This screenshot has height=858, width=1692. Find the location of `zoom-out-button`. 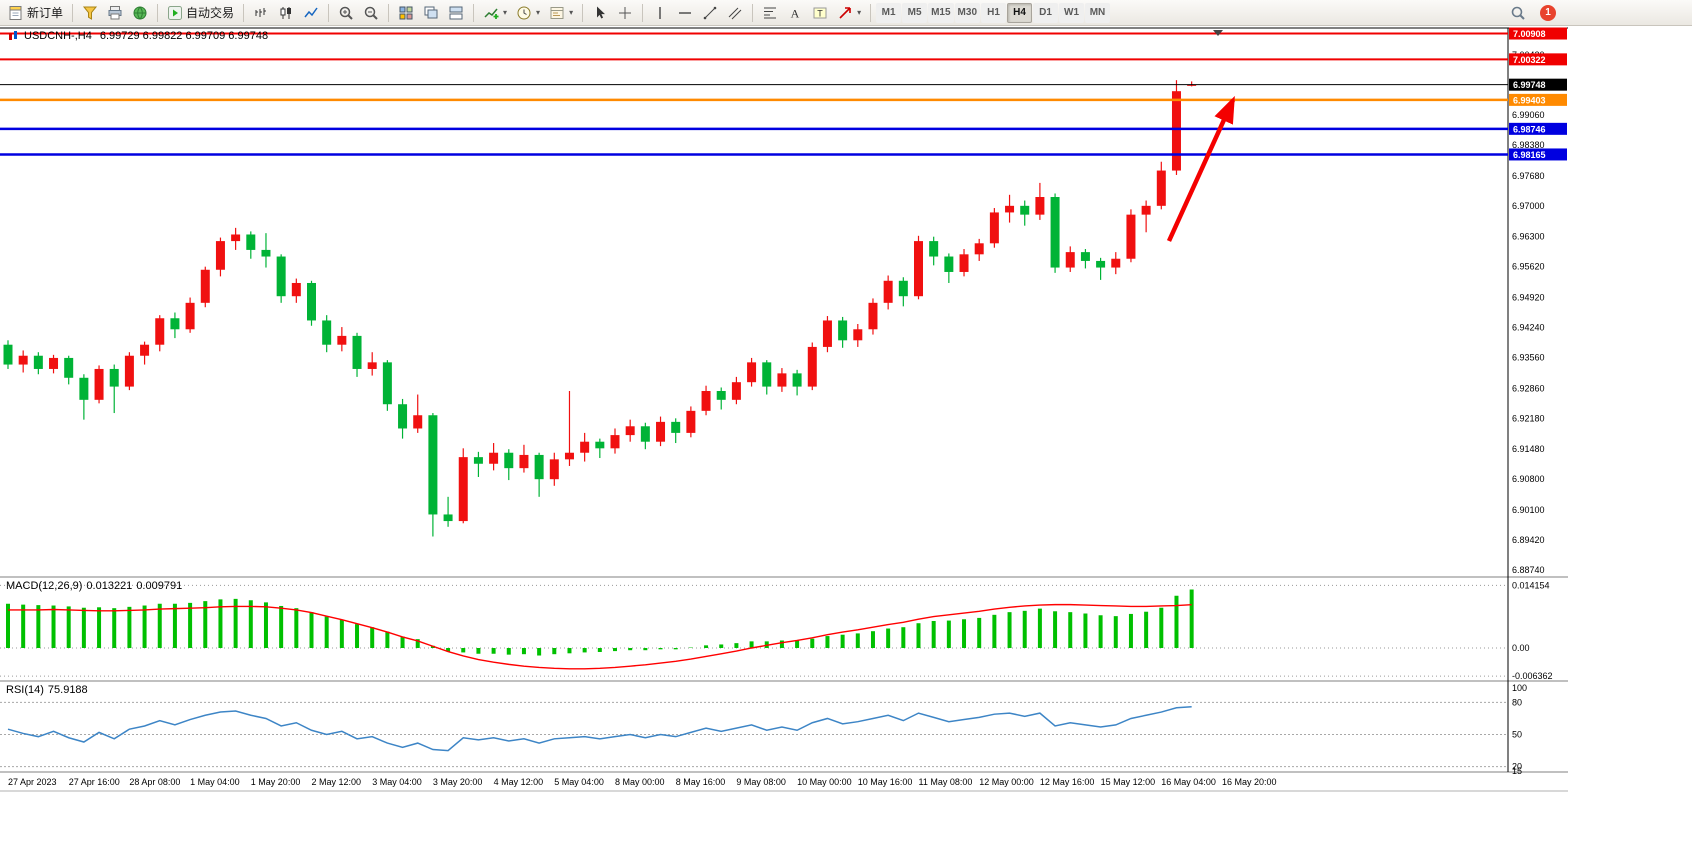

zoom-out-button is located at coordinates (371, 13).